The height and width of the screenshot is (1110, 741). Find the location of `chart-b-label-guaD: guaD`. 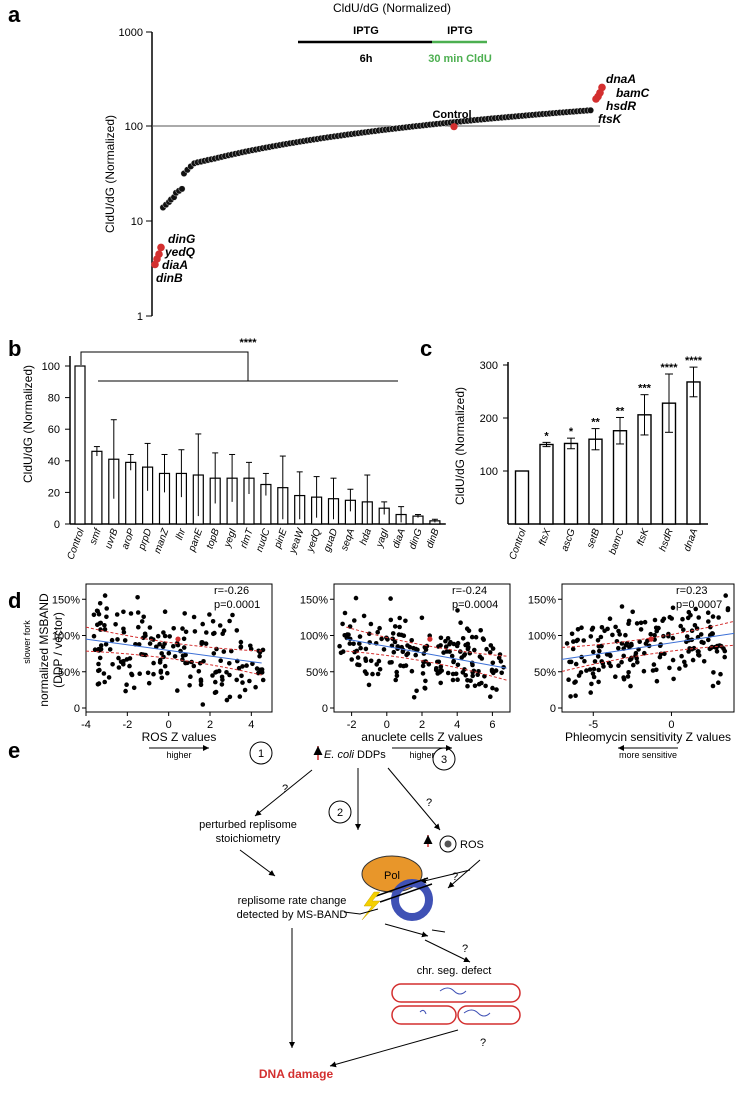

chart-b-label-guaD: guaD is located at coordinates (331, 540).